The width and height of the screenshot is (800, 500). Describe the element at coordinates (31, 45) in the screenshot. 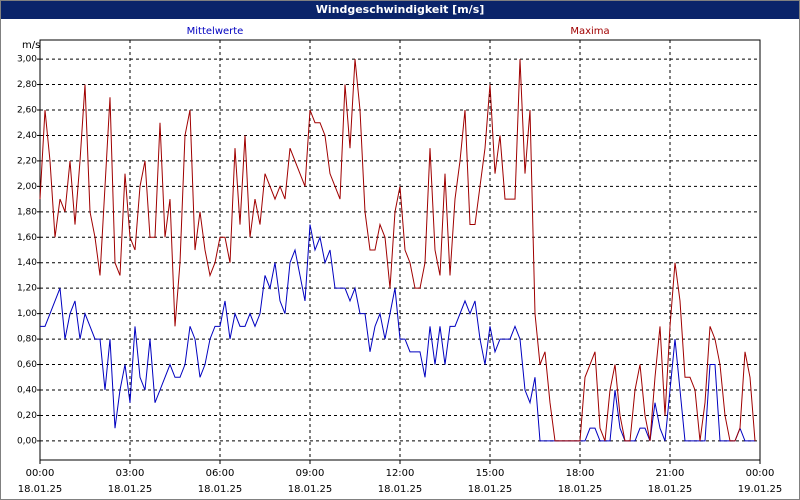

I see `y-axis-label: m/s` at that location.